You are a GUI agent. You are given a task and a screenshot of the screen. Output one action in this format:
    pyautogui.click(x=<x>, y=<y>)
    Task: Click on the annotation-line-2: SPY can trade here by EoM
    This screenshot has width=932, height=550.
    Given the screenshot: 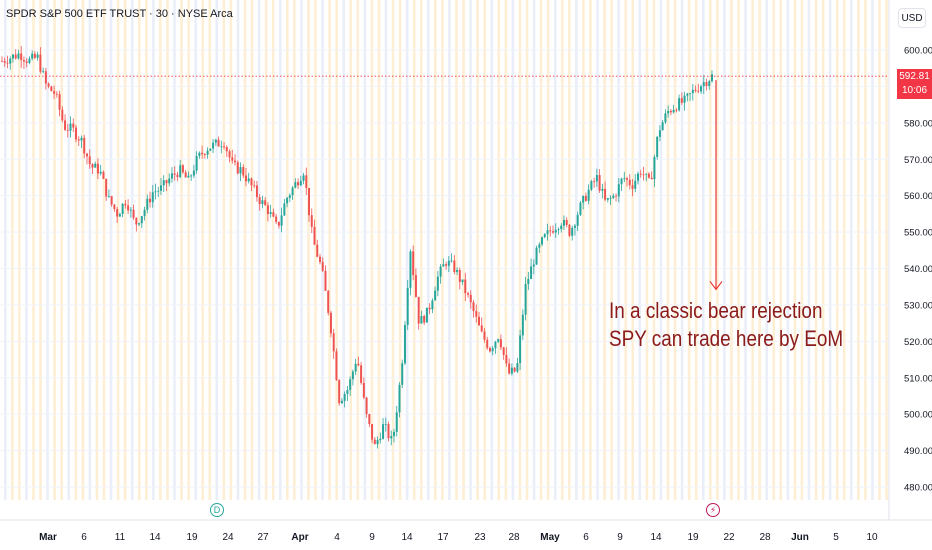 What is the action you would take?
    pyautogui.click(x=726, y=338)
    